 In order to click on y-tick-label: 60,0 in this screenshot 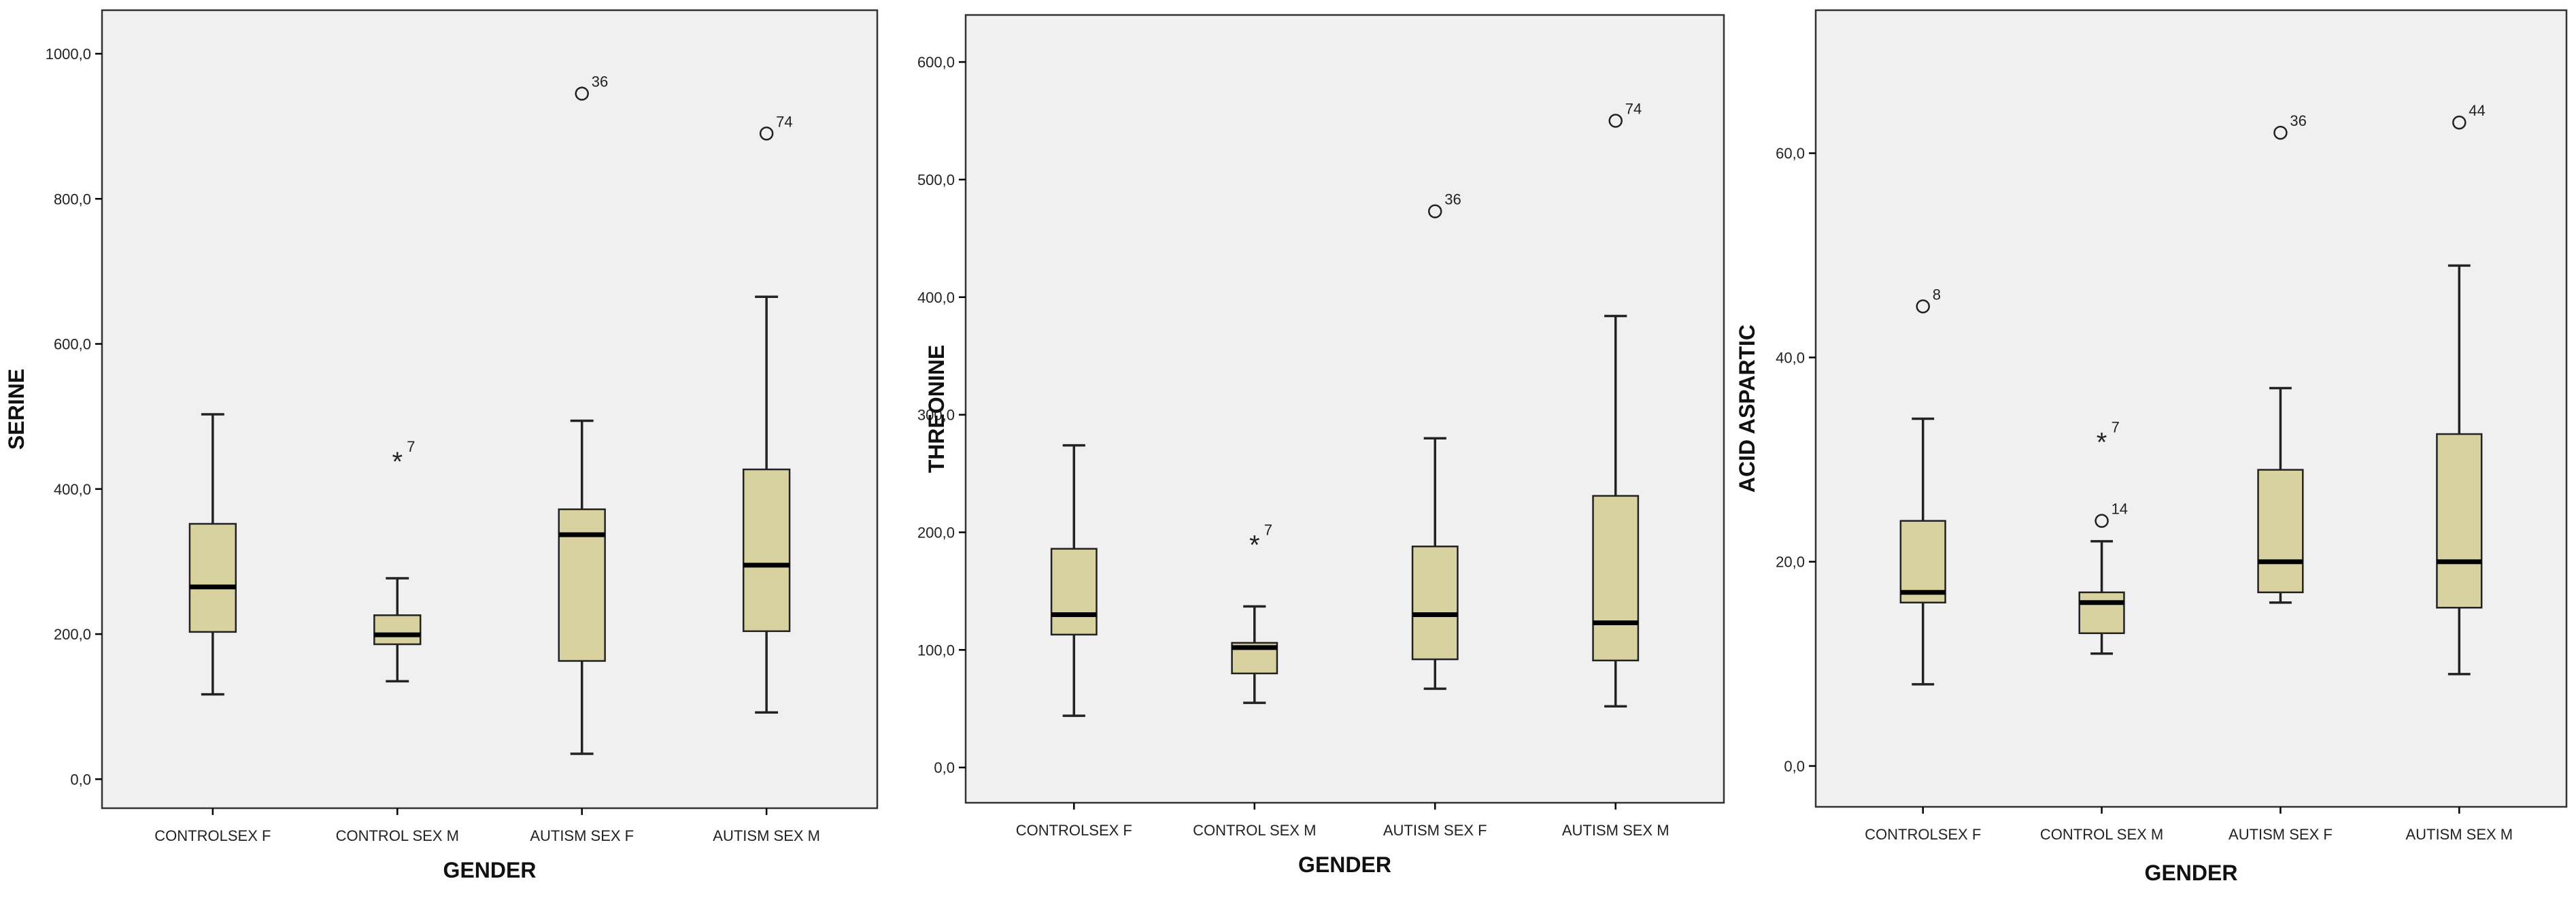, I will do `click(1790, 153)`.